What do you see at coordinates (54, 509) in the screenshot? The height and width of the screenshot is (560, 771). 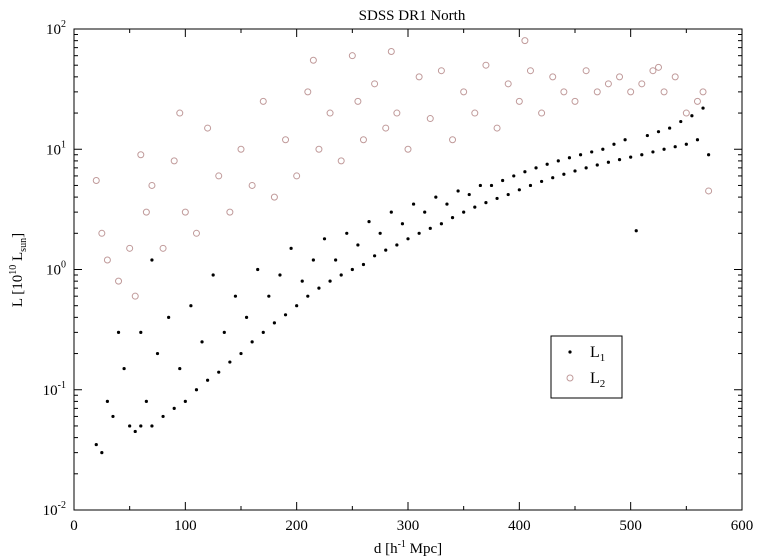 I see `y-tick-label: 10⁻²` at bounding box center [54, 509].